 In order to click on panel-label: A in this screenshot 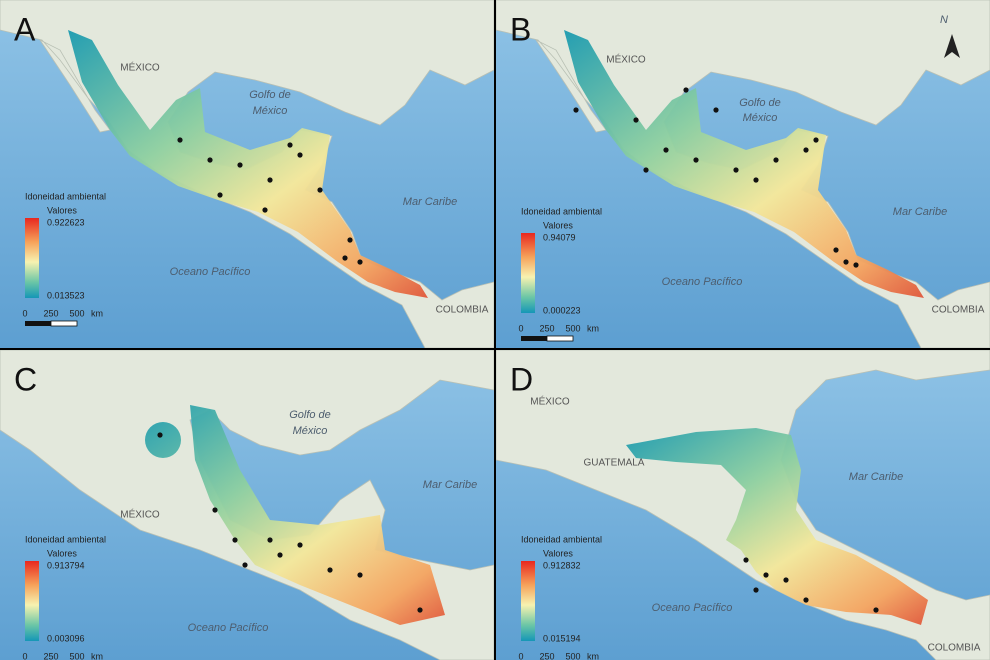, I will do `click(25, 29)`.